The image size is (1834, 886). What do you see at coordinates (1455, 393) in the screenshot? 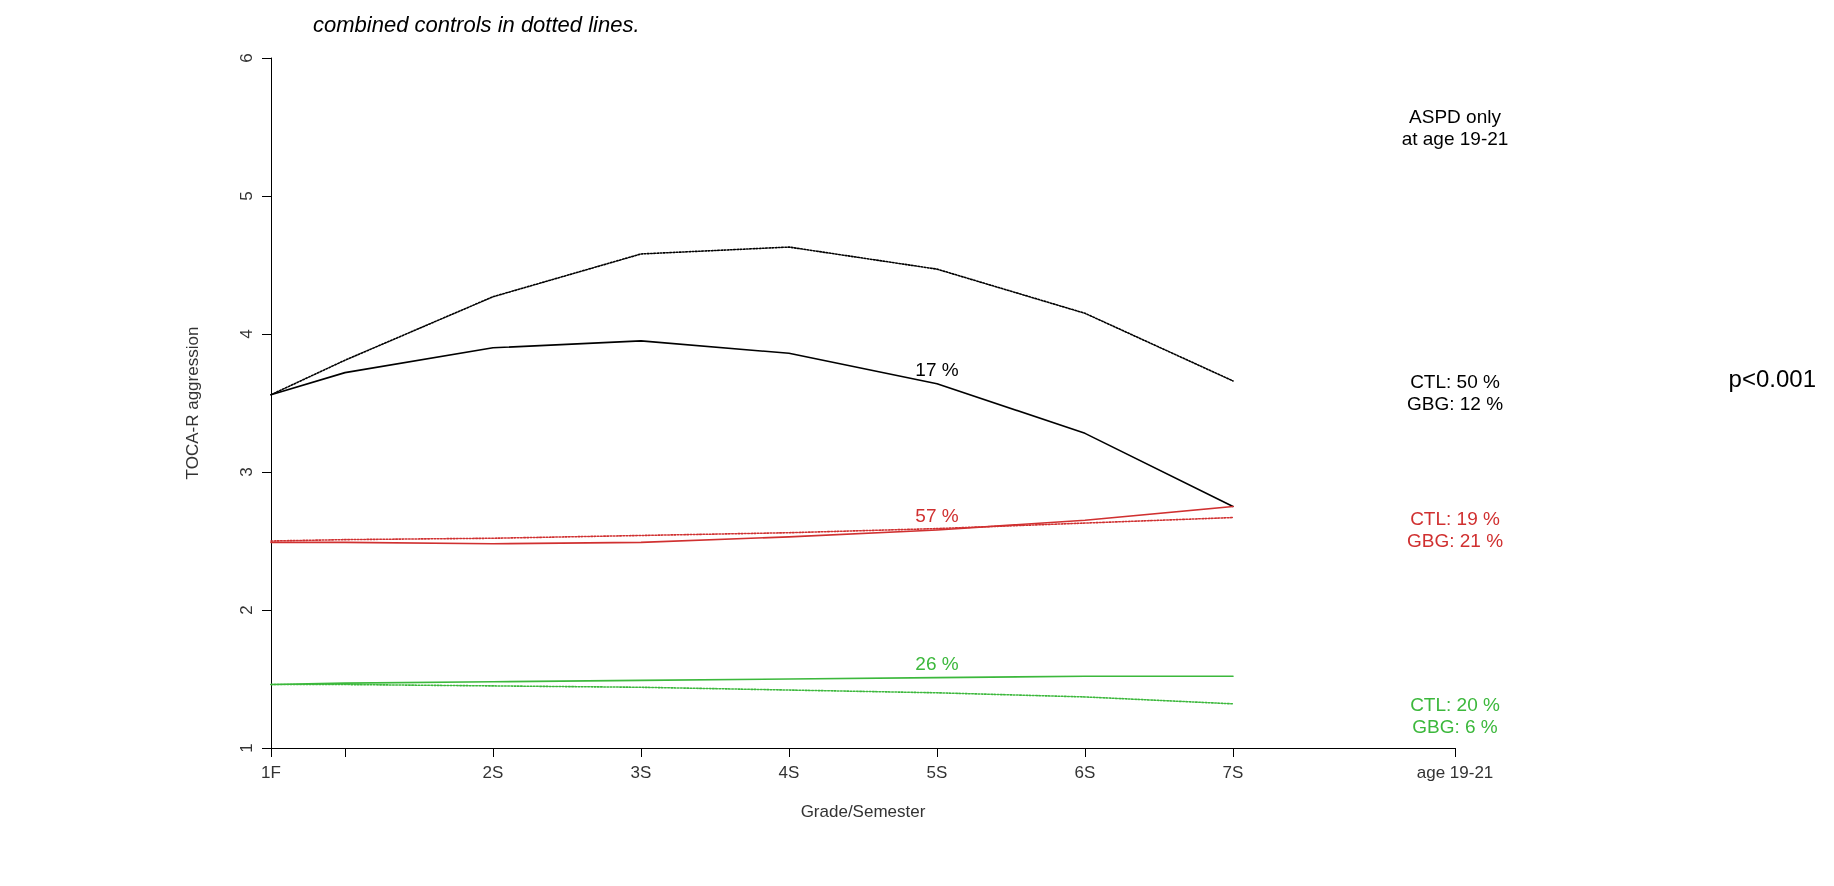
I see `annotation: CTL: 50 % GBG: 12 %` at bounding box center [1455, 393].